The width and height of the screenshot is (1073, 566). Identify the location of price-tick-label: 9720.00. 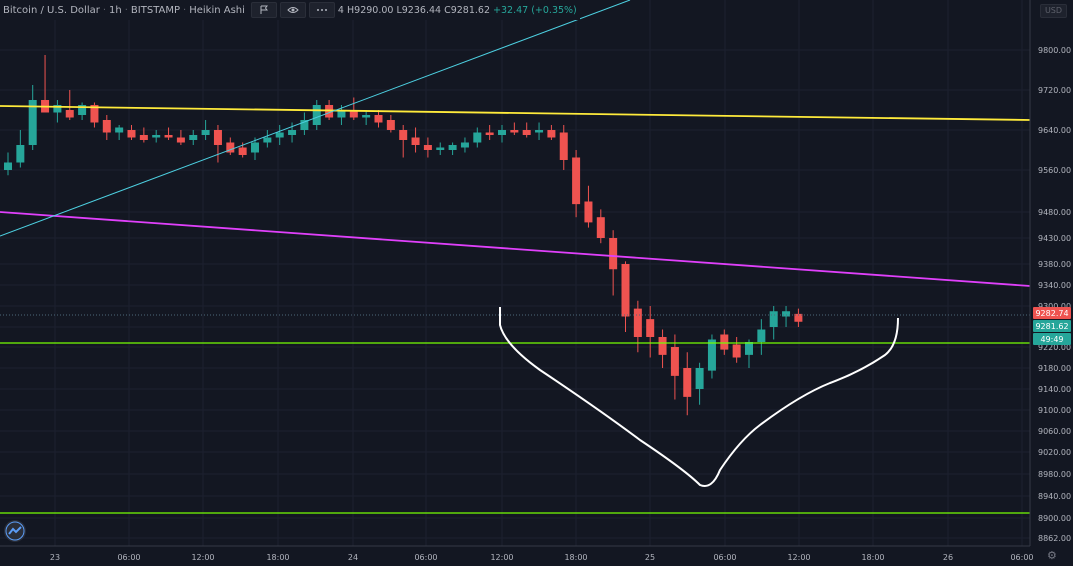
(1054, 90).